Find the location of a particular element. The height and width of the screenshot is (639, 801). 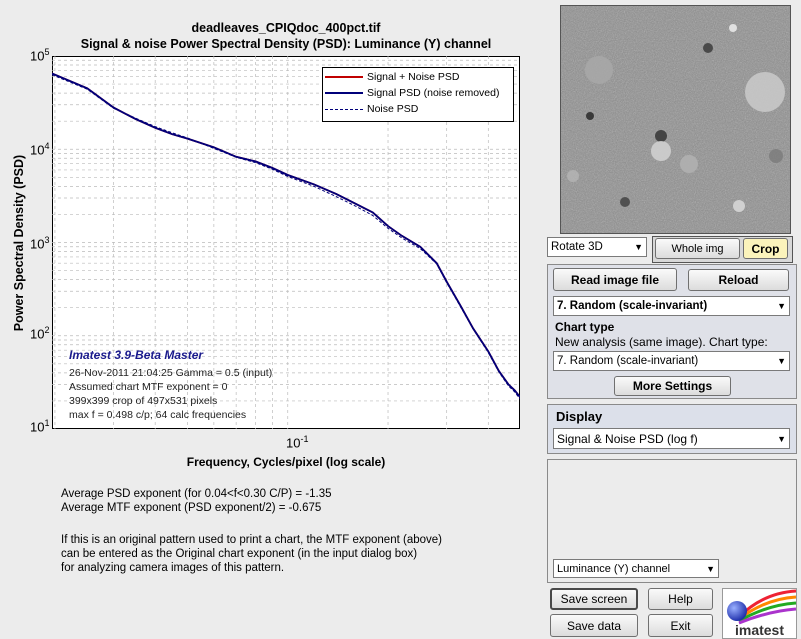

chart-type-select: 7. Random (scale-invariant) ▼ is located at coordinates (671, 361).